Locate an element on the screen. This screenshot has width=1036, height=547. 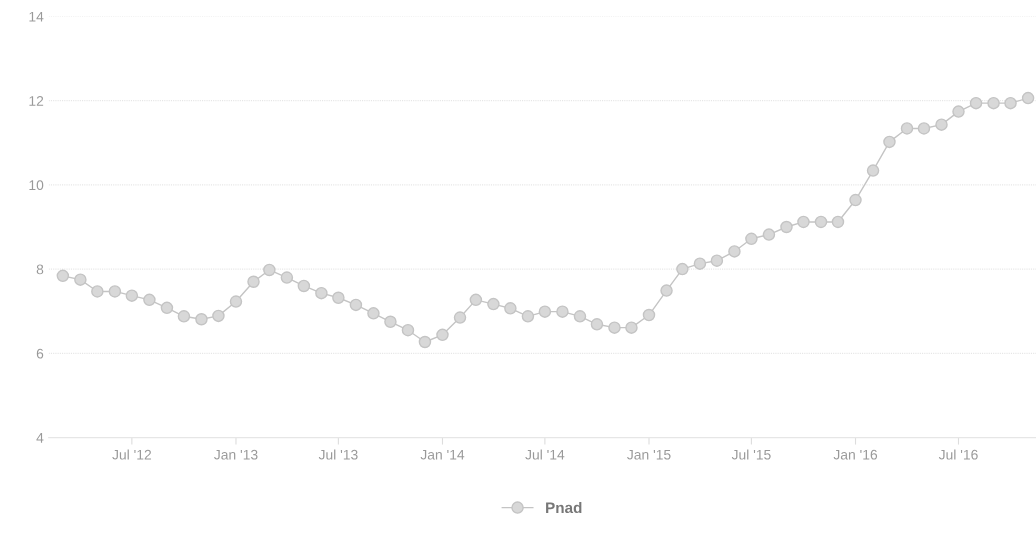
legend-label: Pnad is located at coordinates (564, 507).